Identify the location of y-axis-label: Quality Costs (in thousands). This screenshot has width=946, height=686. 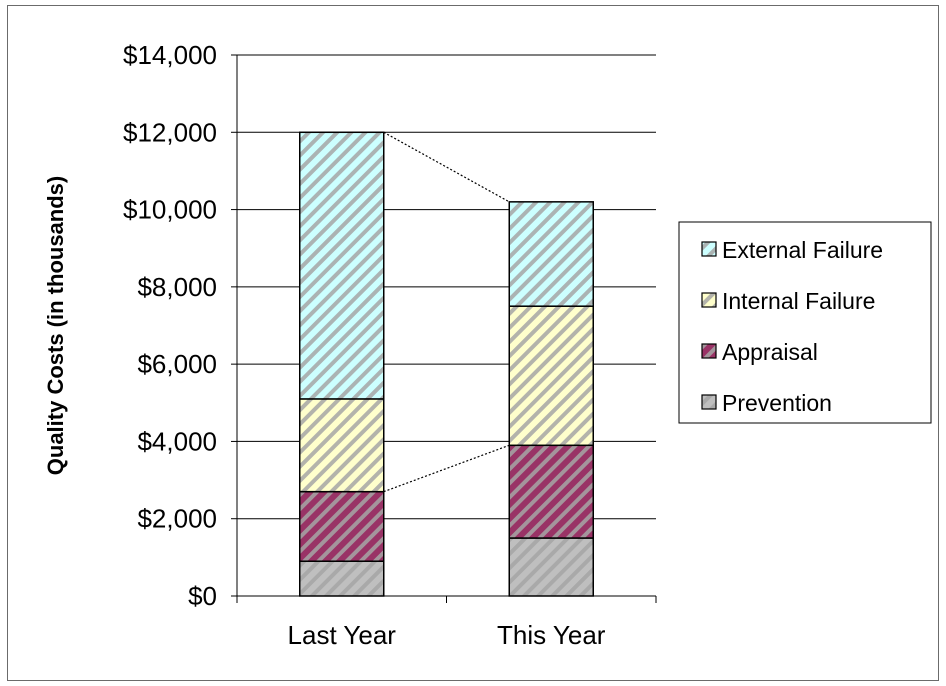
(55, 325).